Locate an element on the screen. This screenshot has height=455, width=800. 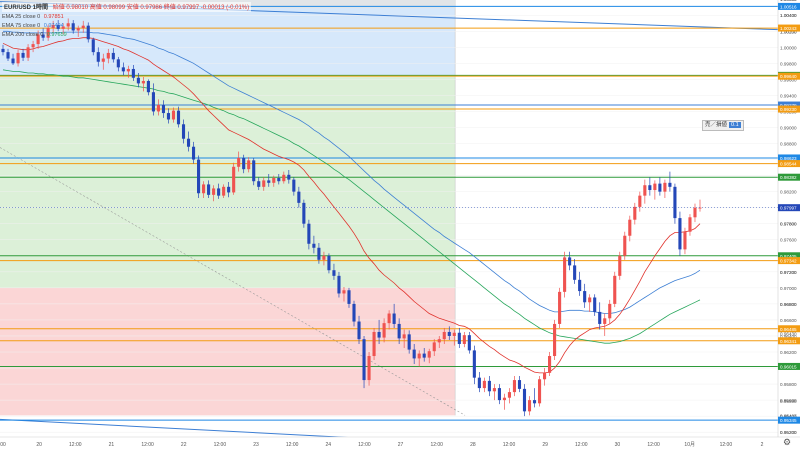
legend-ema200: EMA 200 close 0 0.97659 is located at coordinates (34, 35).